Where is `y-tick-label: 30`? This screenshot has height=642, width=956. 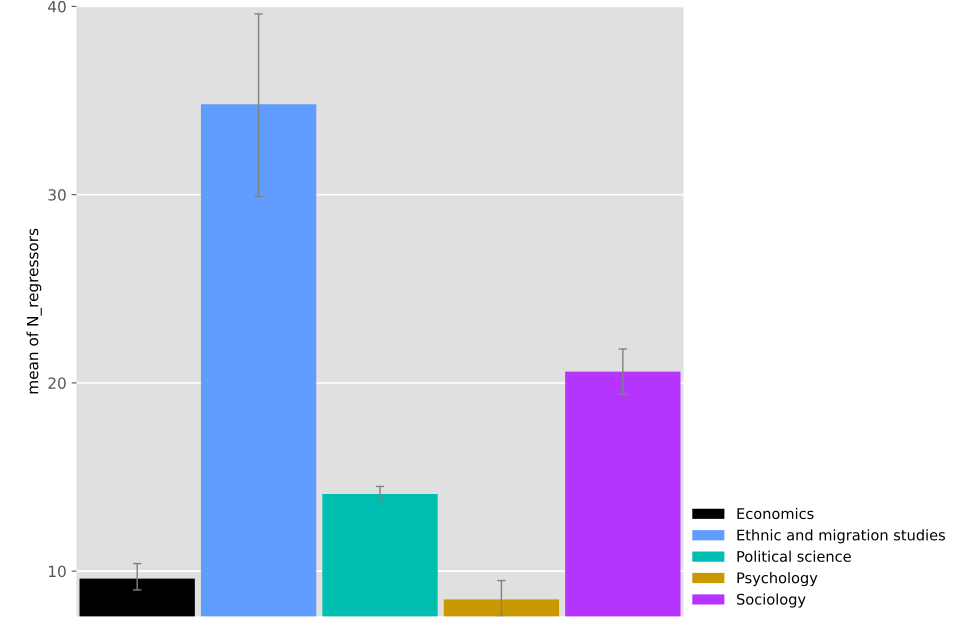
y-tick-label: 30 is located at coordinates (57, 195).